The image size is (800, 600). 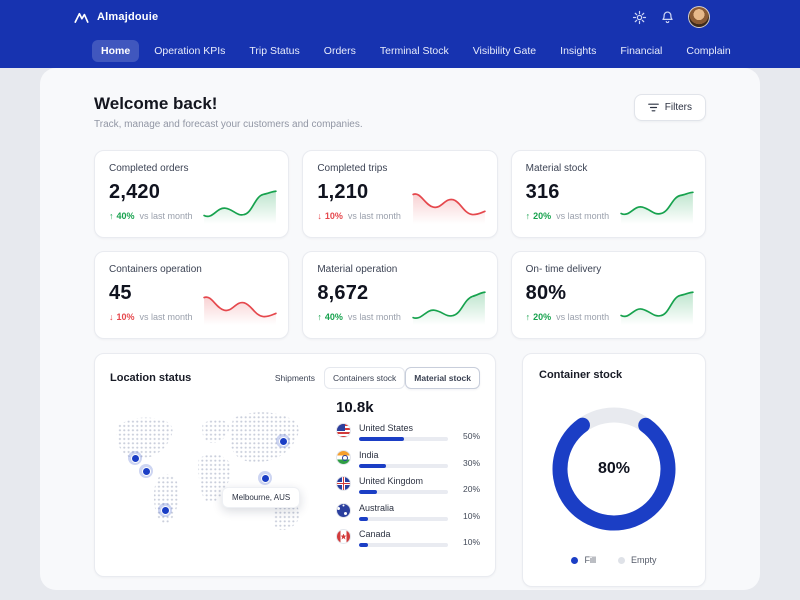 What do you see at coordinates (261, 497) in the screenshot?
I see `map-tooltip: Melbourne, AUS` at bounding box center [261, 497].